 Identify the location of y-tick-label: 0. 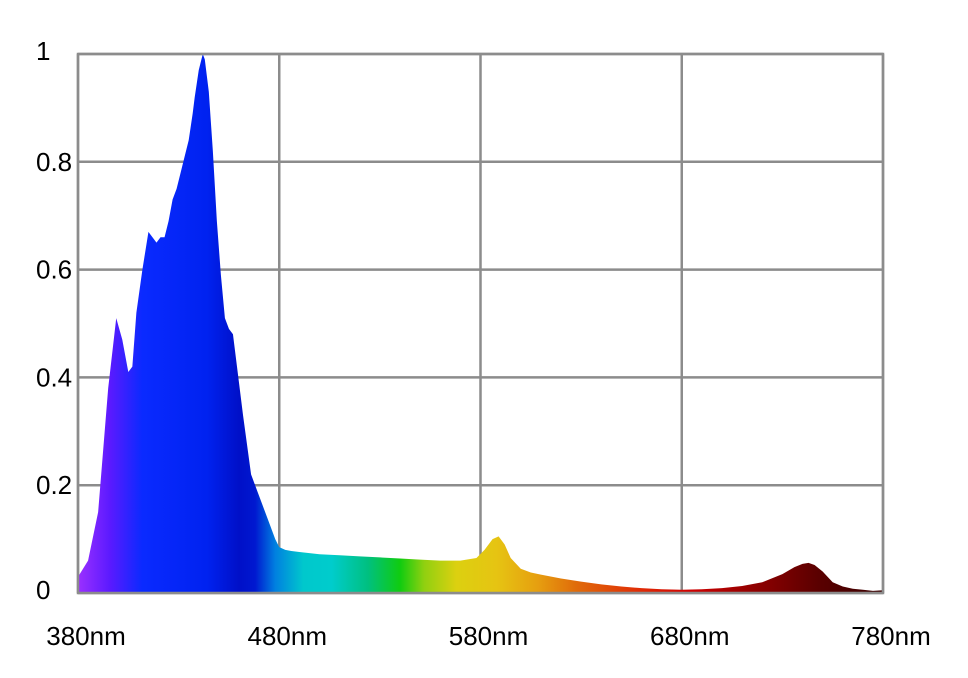
(43, 590).